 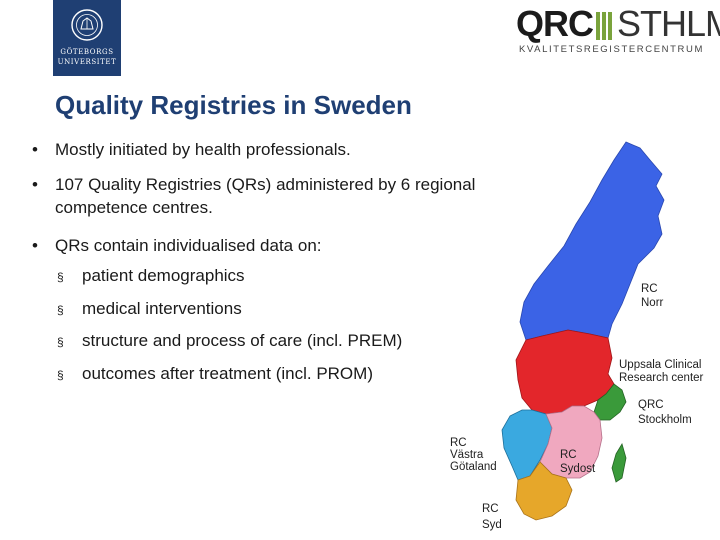 What do you see at coordinates (544, 491) in the screenshot?
I see `map-region-rc-syd` at bounding box center [544, 491].